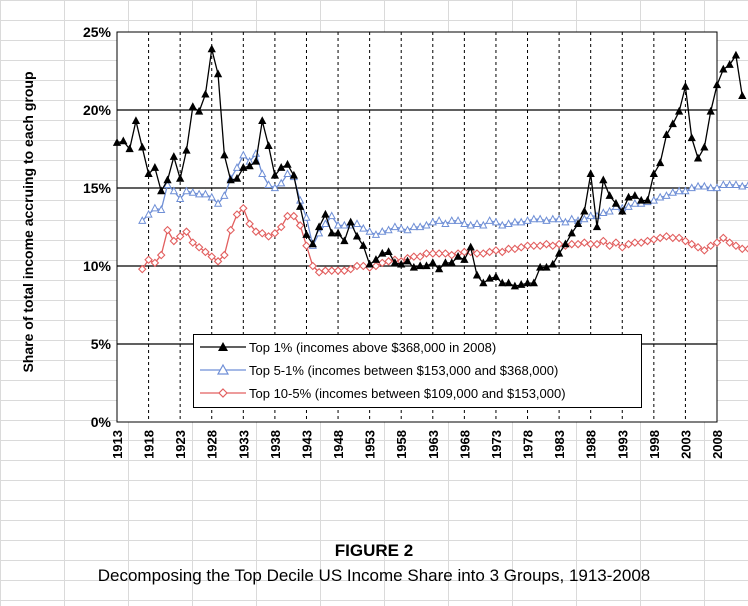  Describe the element at coordinates (149, 444) in the screenshot. I see `x-tick-label: 1918` at that location.